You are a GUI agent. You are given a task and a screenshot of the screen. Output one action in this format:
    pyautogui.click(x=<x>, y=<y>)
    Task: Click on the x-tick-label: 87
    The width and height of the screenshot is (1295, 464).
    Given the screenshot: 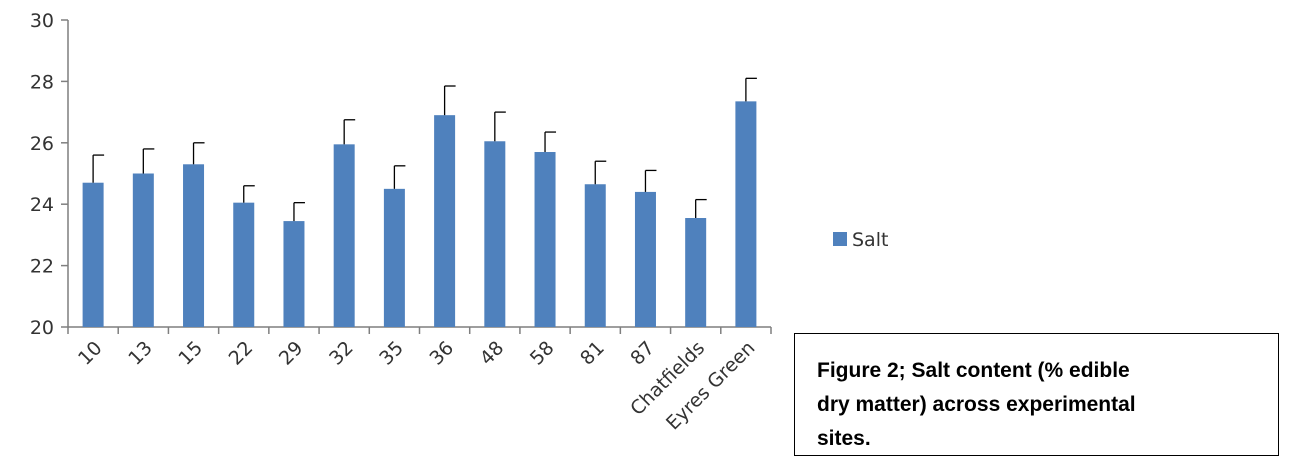 What is the action you would take?
    pyautogui.click(x=642, y=353)
    